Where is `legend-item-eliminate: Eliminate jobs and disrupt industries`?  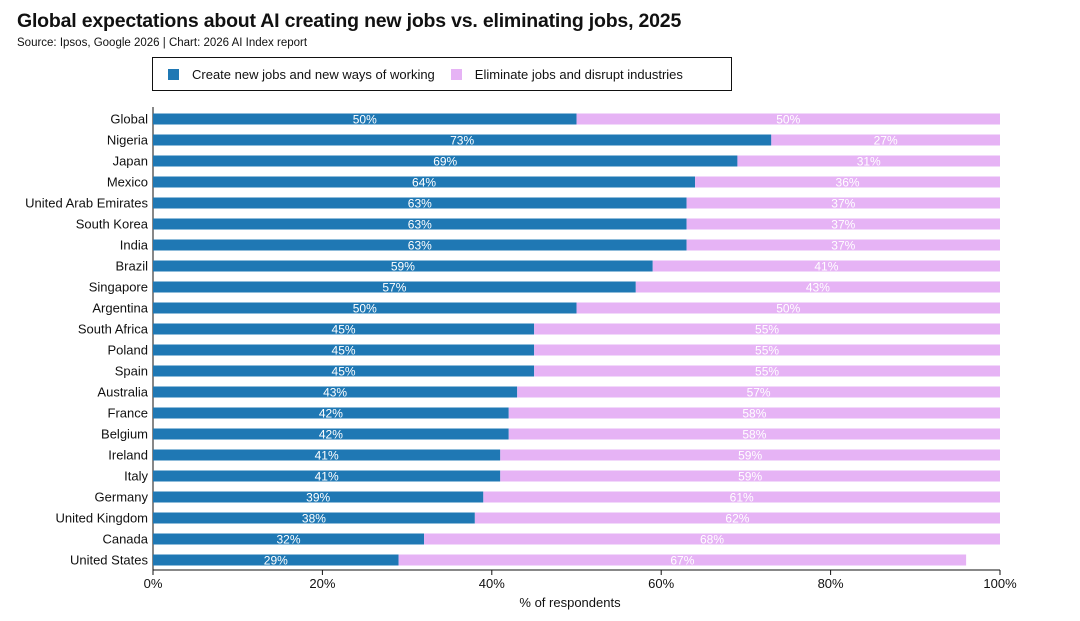 legend-item-eliminate: Eliminate jobs and disrupt industries is located at coordinates (566, 74).